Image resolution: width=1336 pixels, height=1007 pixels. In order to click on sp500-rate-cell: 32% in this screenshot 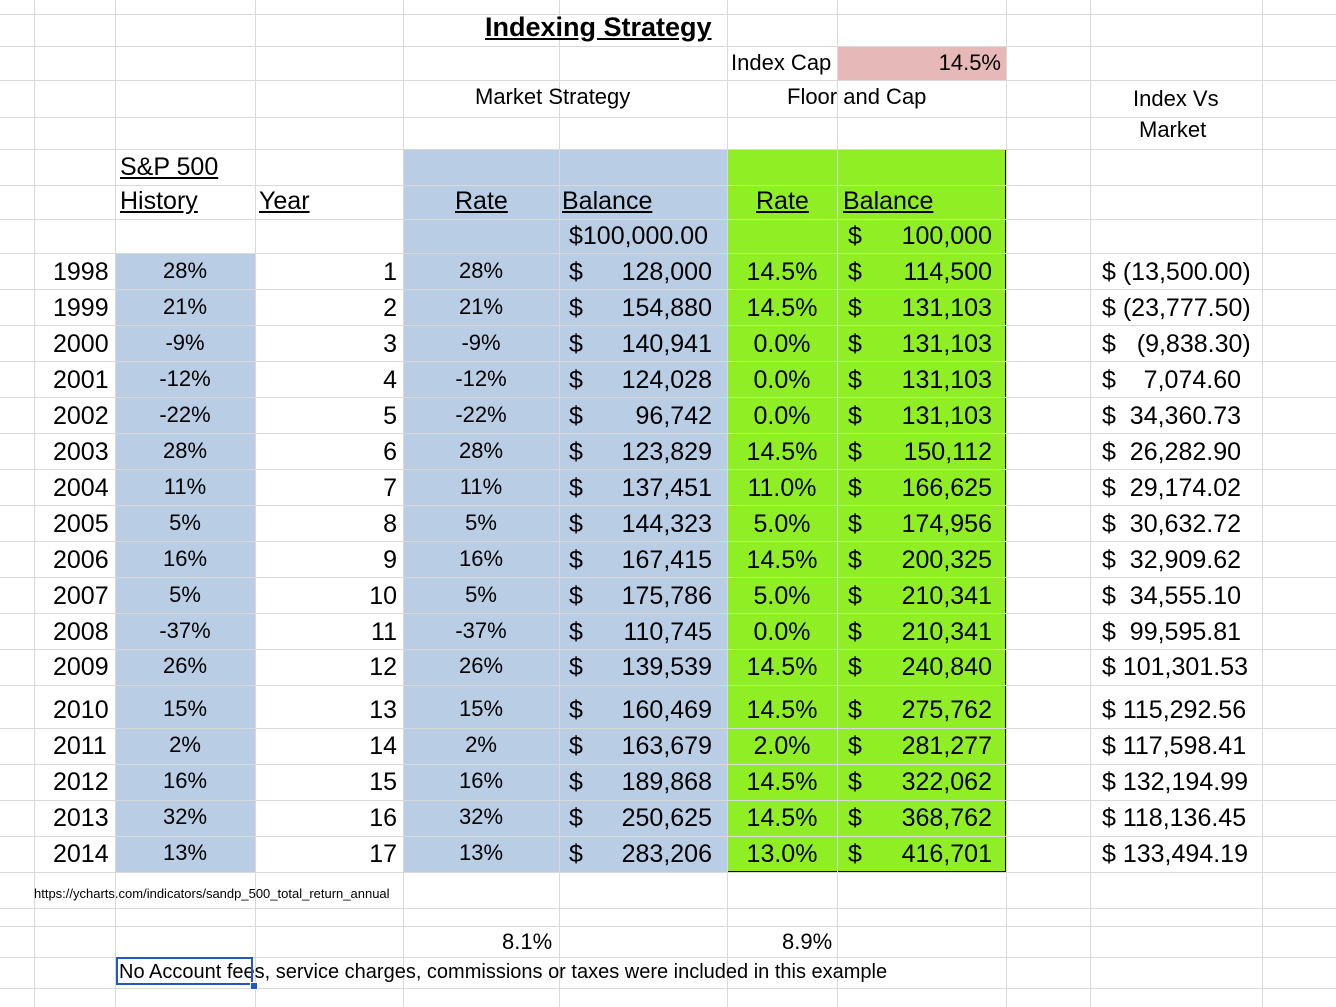, I will do `click(185, 816)`.